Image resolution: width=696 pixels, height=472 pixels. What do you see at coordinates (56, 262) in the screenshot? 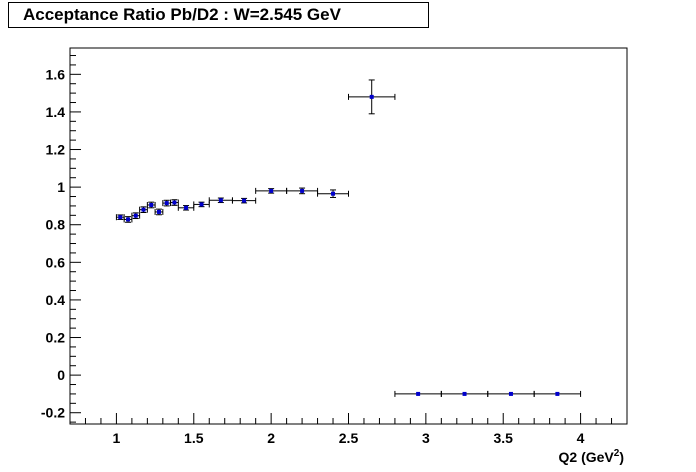
I see `y-tick-label: 0.6` at bounding box center [56, 262].